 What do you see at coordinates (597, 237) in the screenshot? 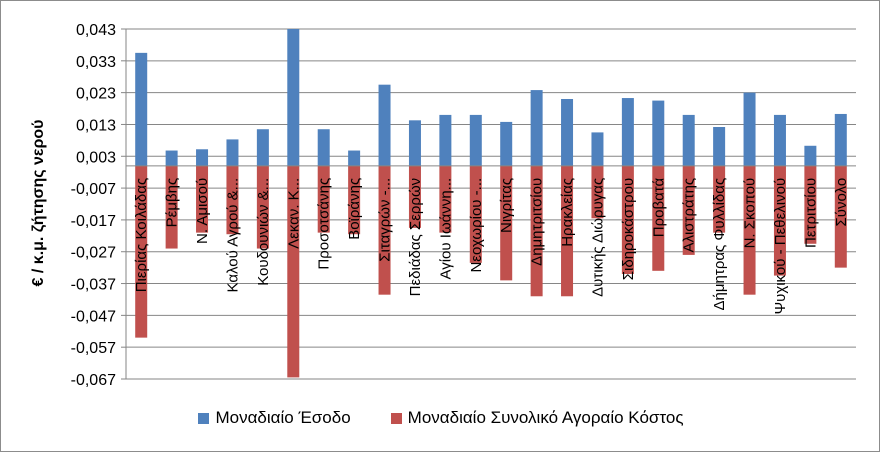
I see `category-label: Δυτικής Διώρυγας` at bounding box center [597, 237].